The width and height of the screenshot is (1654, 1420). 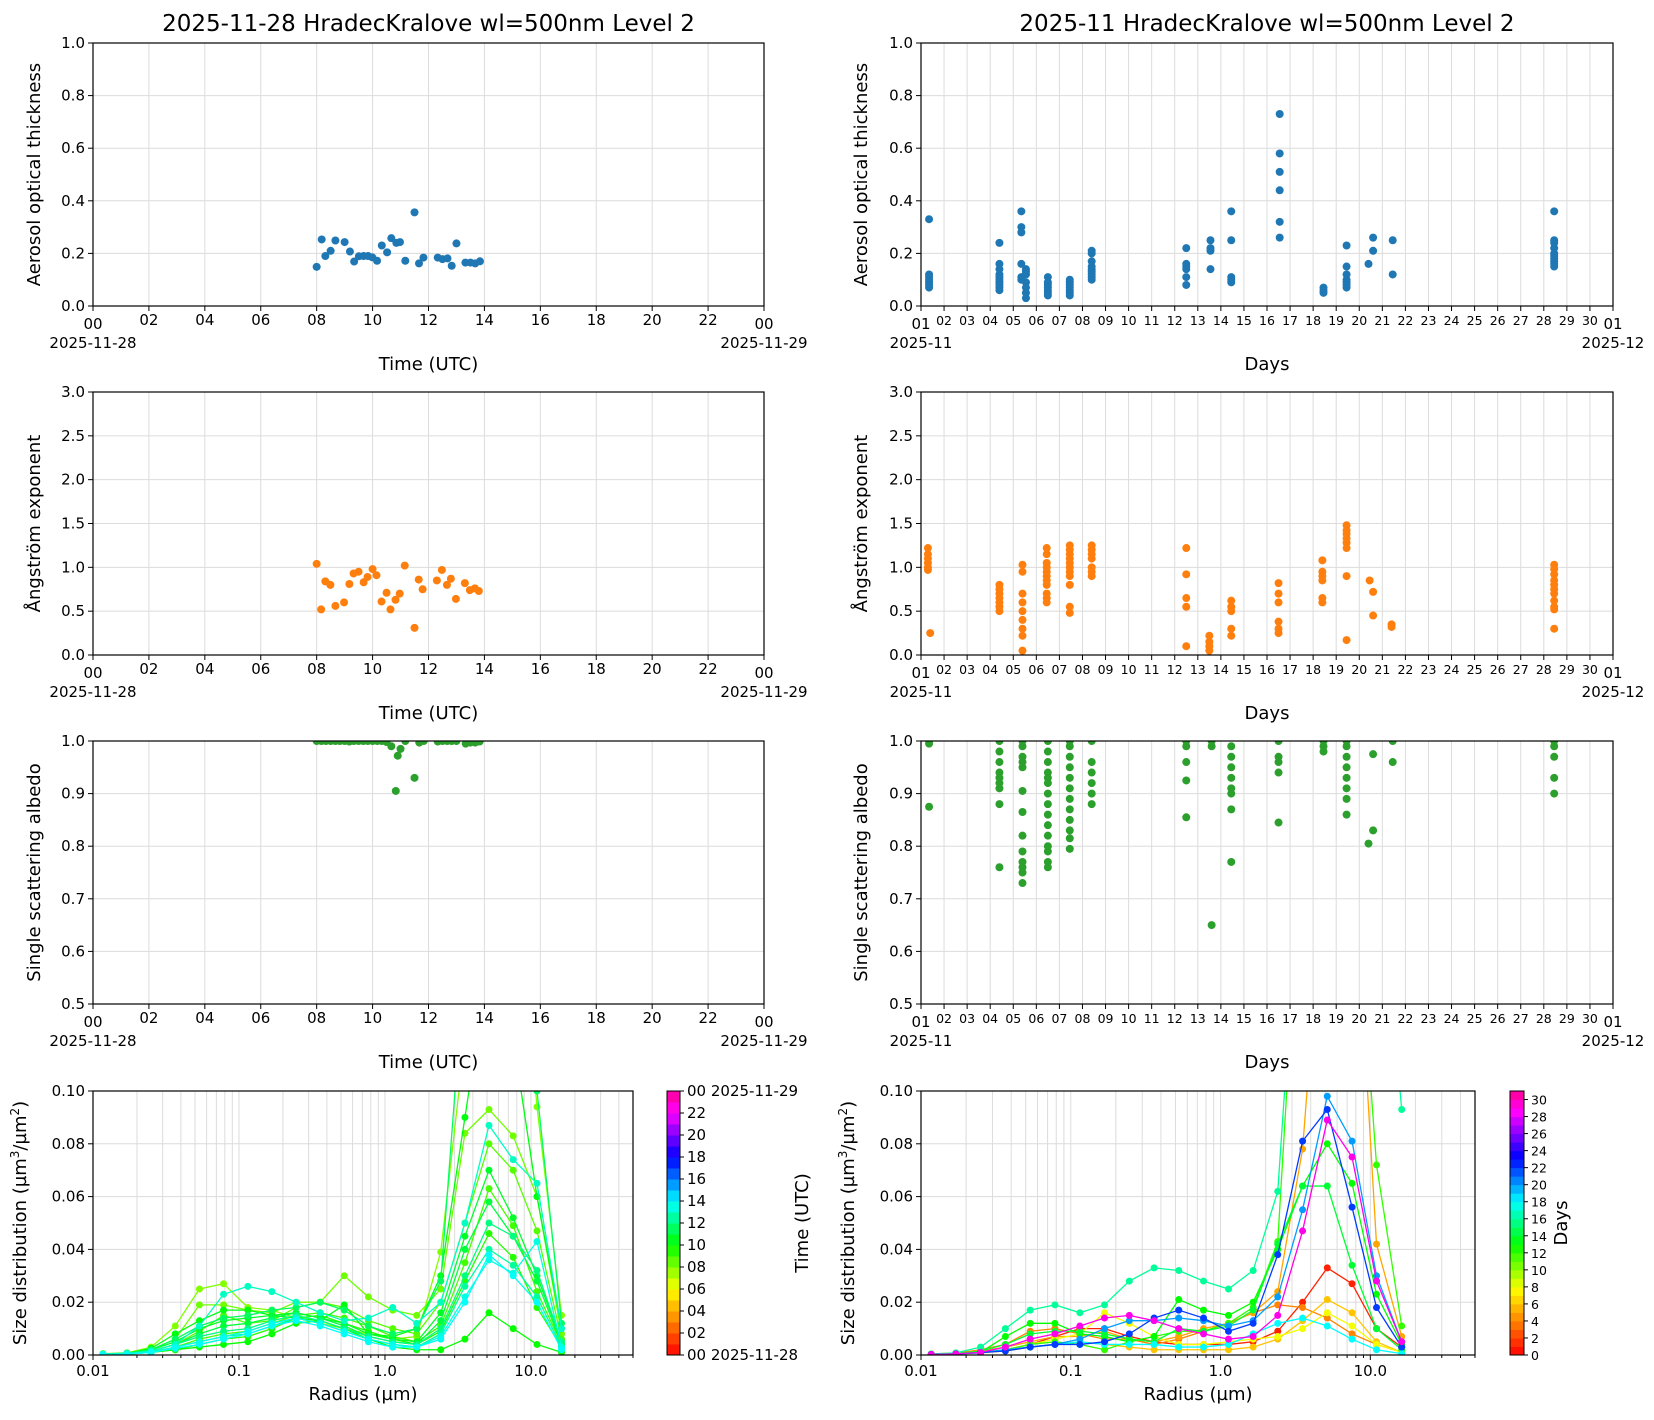 I want to click on y-tick-label: 3.0, so click(x=73, y=392).